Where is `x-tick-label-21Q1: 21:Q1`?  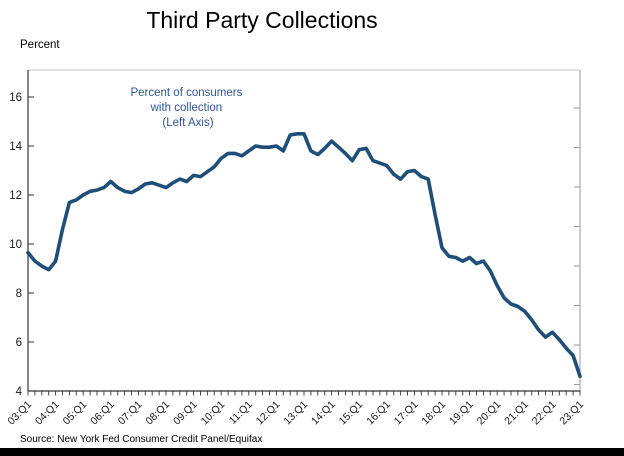 x-tick-label-21Q1: 21:Q1 is located at coordinates (516, 413).